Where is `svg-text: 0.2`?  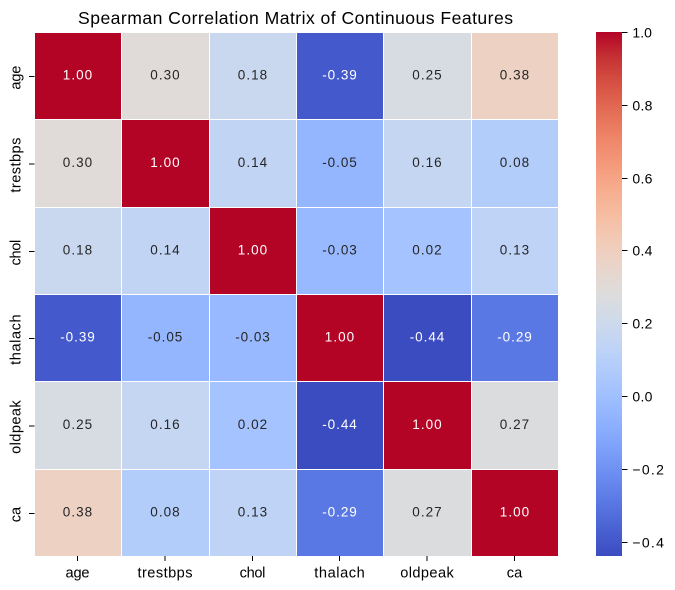 svg-text: 0.2 is located at coordinates (642, 323).